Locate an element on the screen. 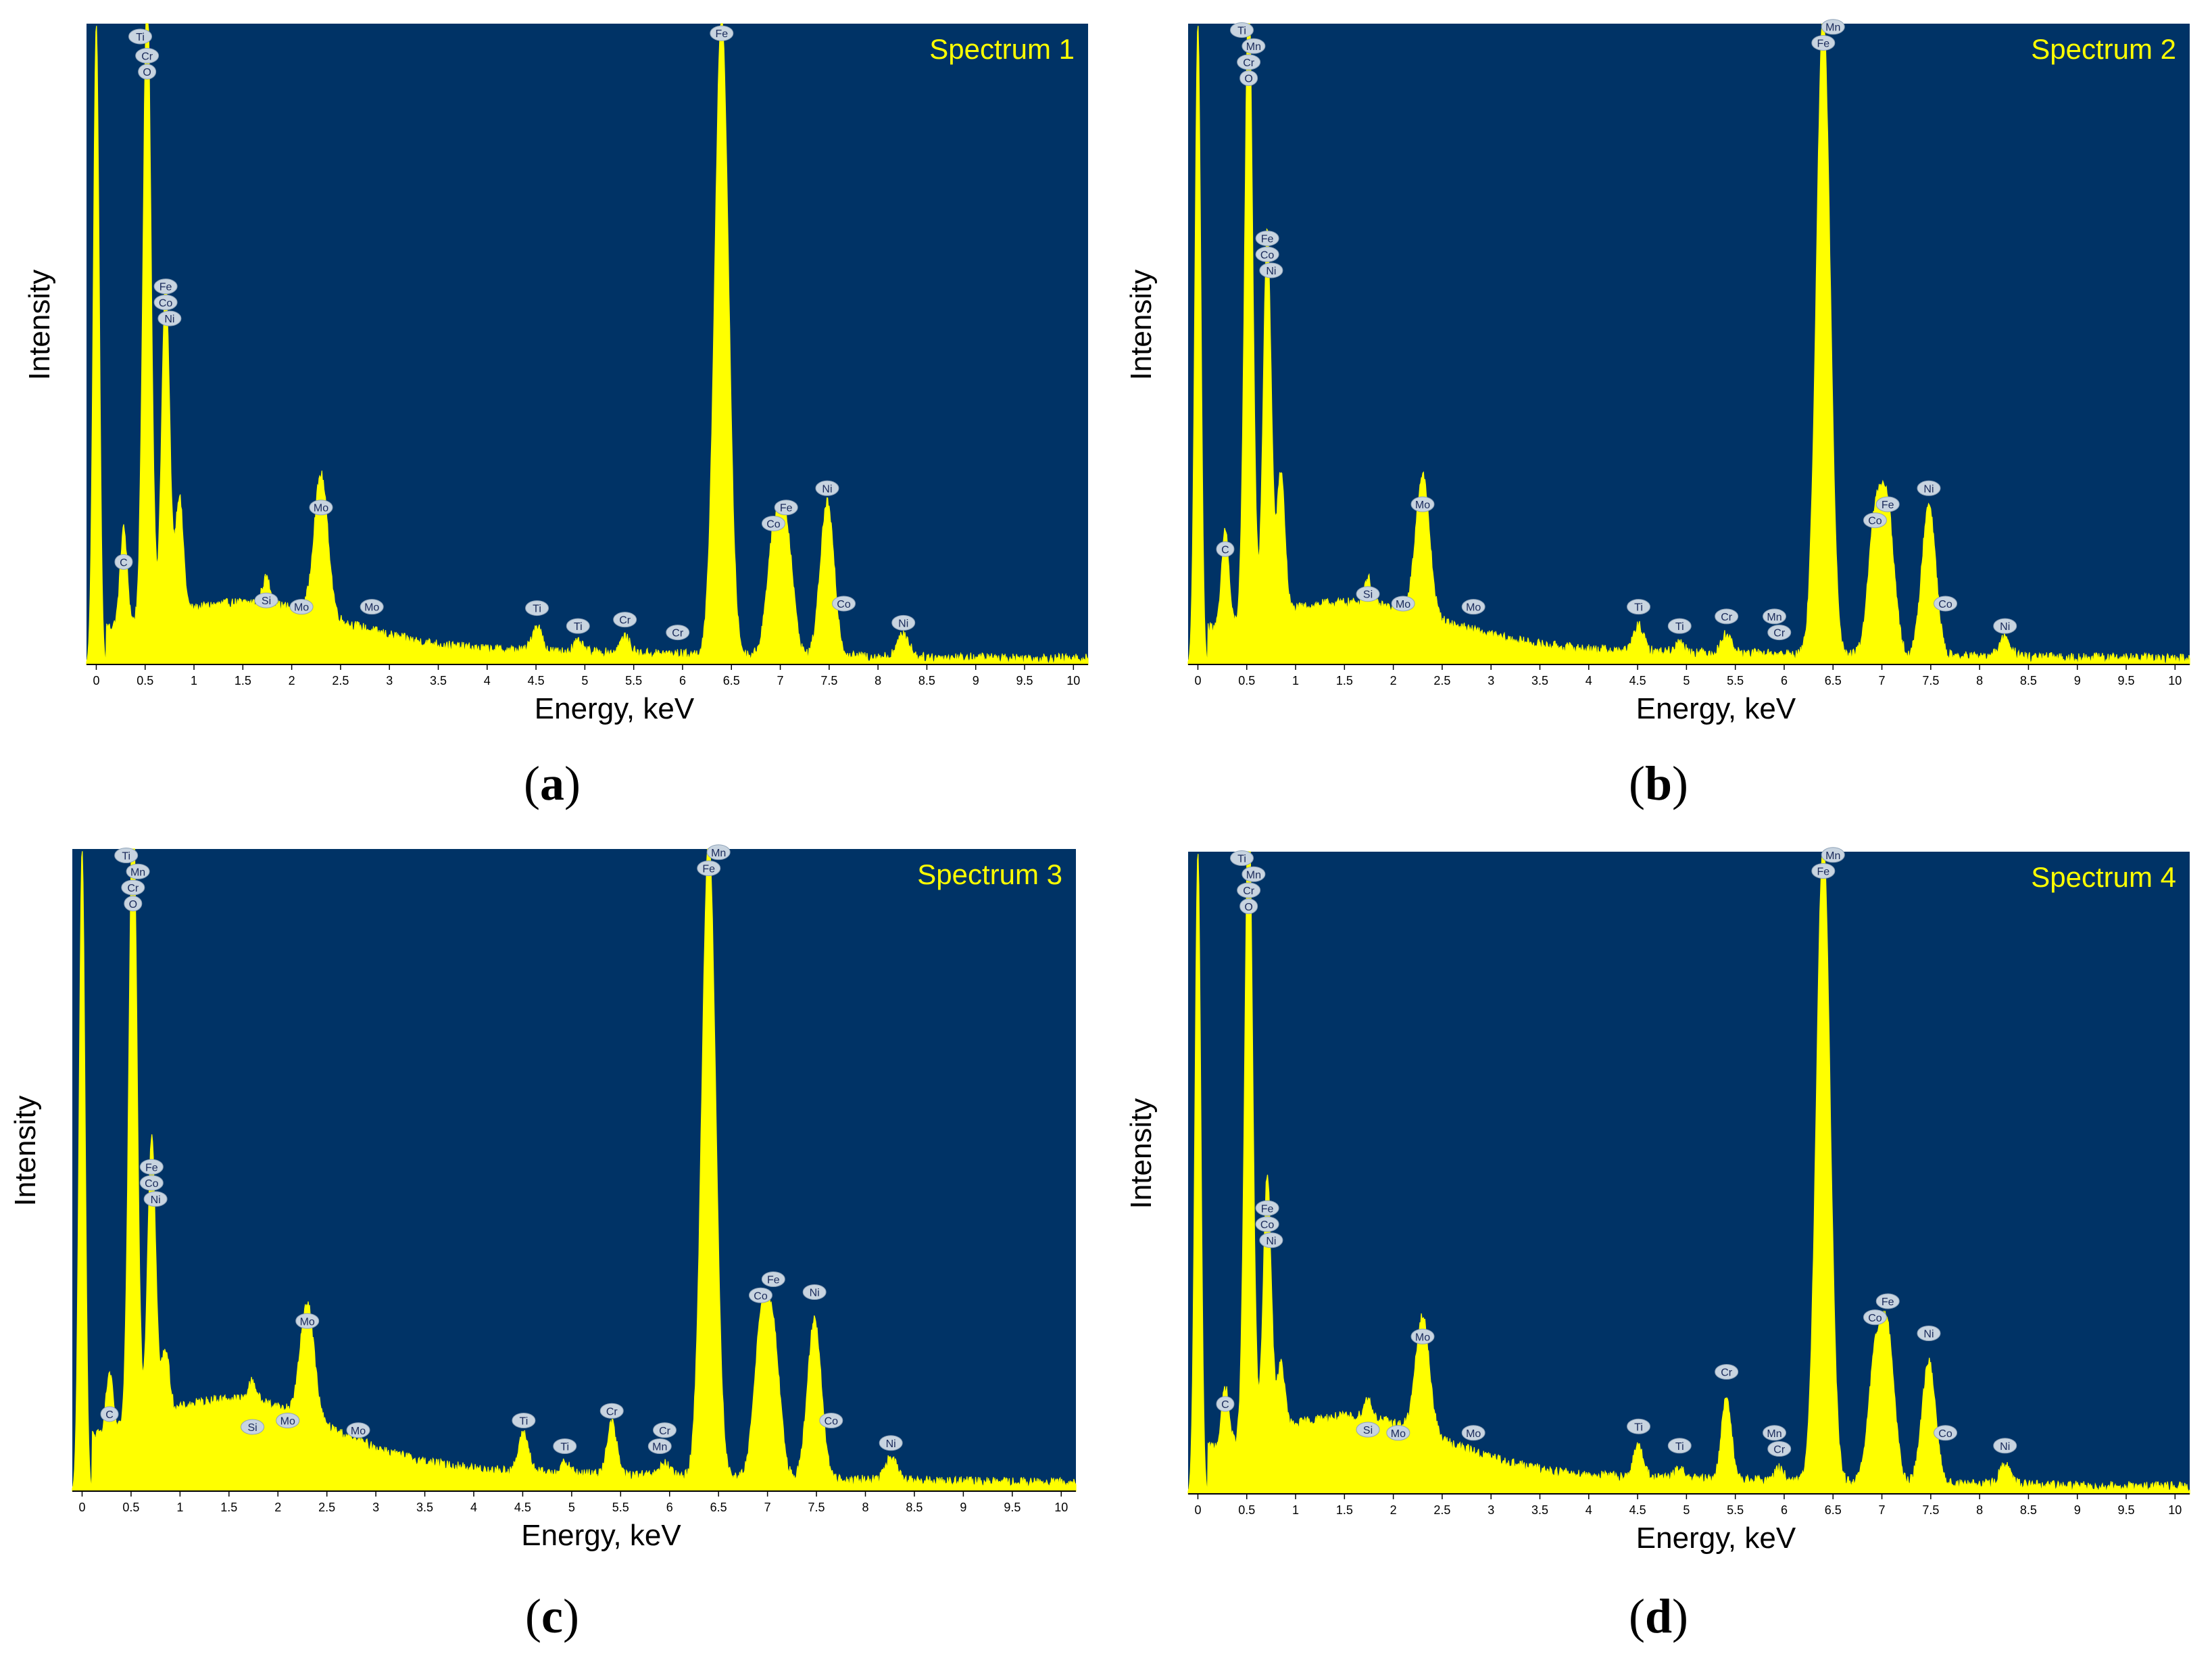 The image size is (2212, 1675). x-tick-label: 2.5 is located at coordinates (1441, 680).